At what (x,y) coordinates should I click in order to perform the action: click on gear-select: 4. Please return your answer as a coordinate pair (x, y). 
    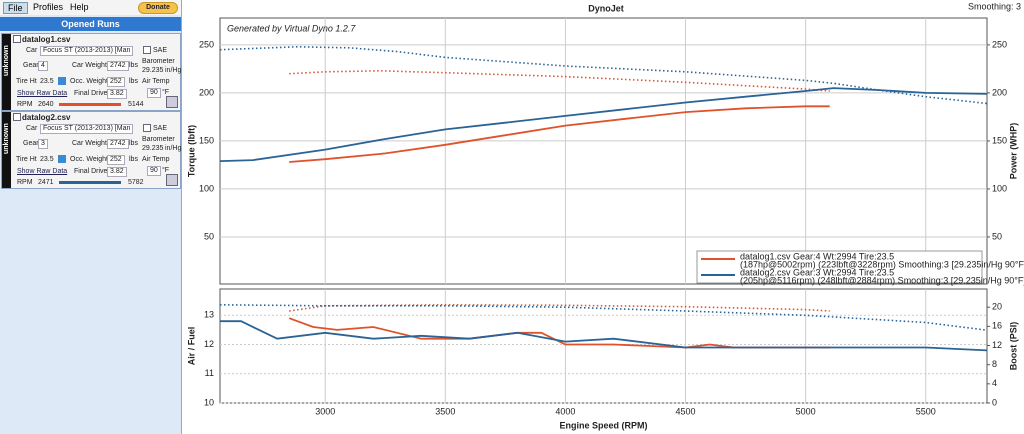
    Looking at the image, I should click on (43, 66).